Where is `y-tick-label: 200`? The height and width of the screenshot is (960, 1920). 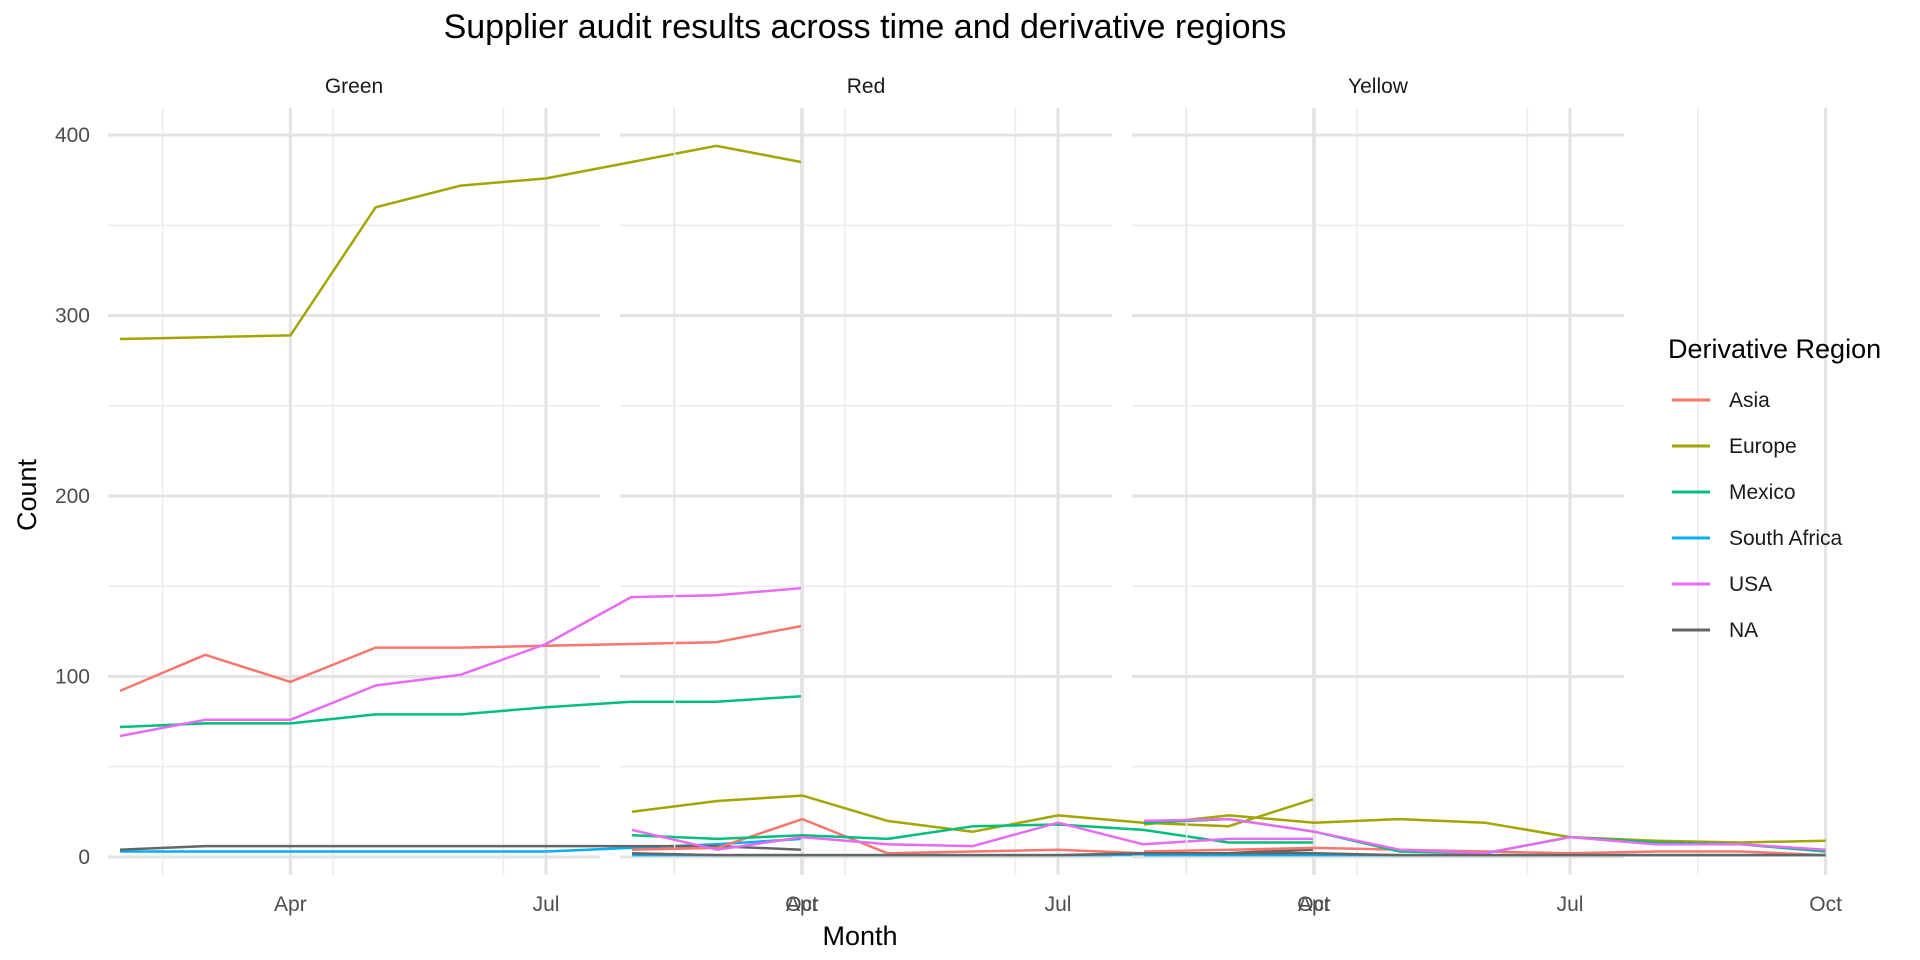 y-tick-label: 200 is located at coordinates (72, 496).